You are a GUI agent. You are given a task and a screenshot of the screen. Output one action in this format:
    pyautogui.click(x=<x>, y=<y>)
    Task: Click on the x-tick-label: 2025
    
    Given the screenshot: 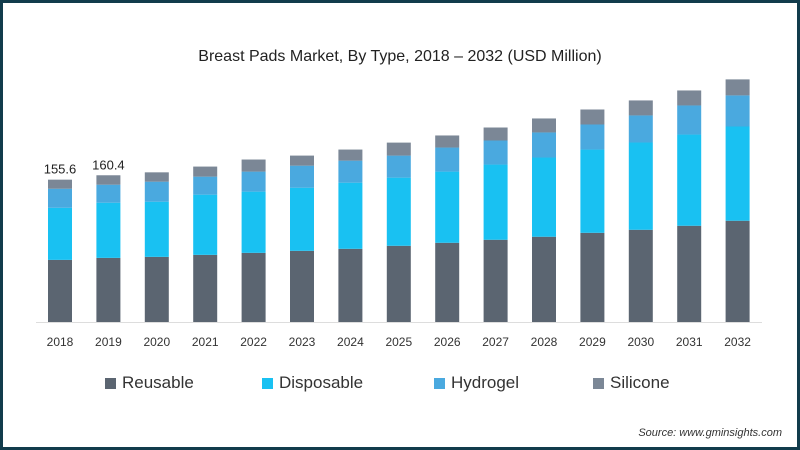 What is the action you would take?
    pyautogui.click(x=398, y=342)
    